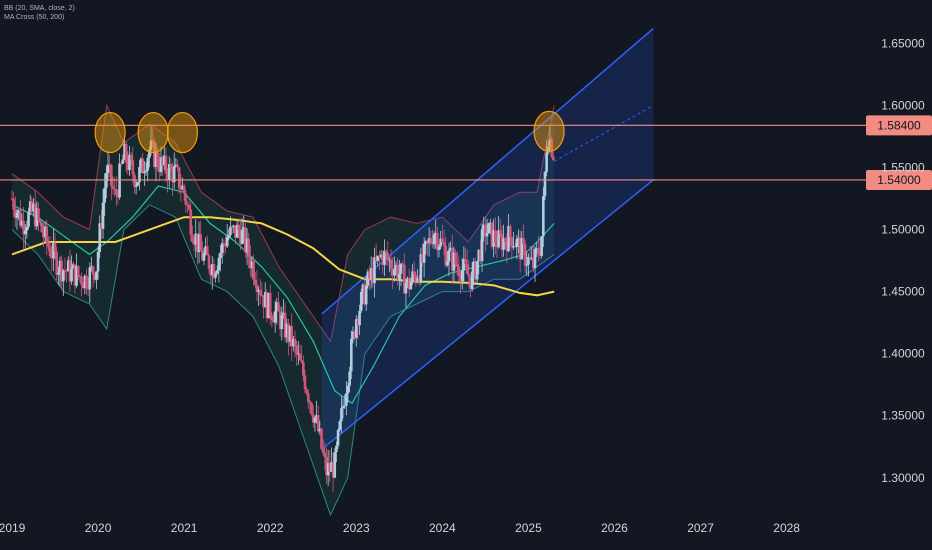  I want to click on highlight-circles, so click(329, 132).